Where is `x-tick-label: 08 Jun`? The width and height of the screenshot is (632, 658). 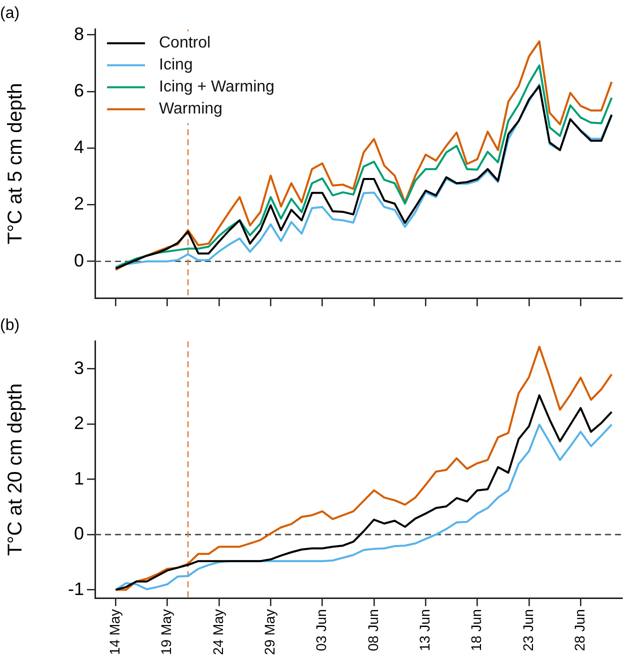 x-tick-label: 08 Jun is located at coordinates (372, 630).